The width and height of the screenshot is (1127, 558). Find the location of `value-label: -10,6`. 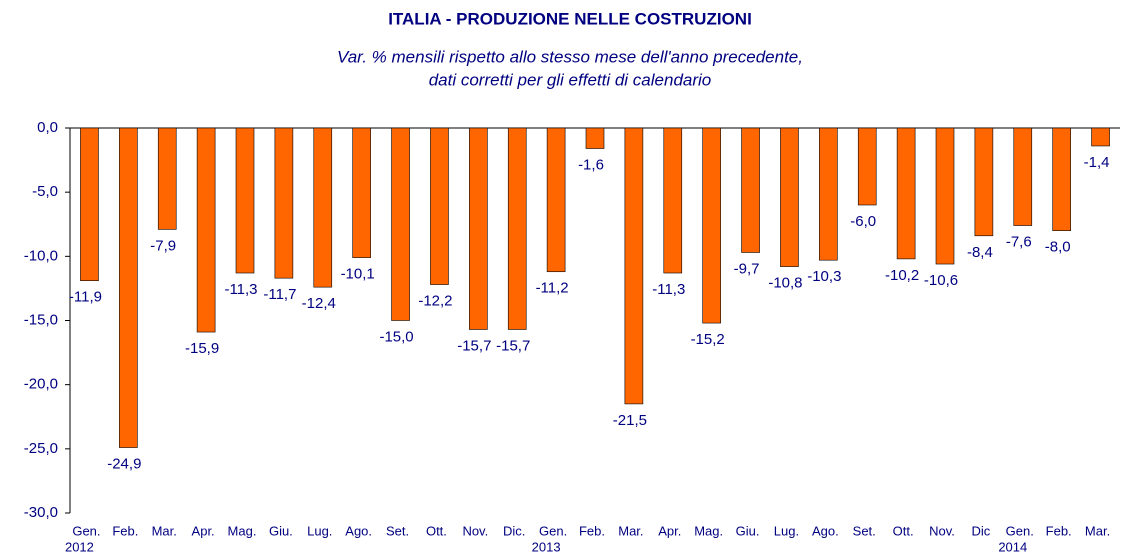

value-label: -10,6 is located at coordinates (941, 280).